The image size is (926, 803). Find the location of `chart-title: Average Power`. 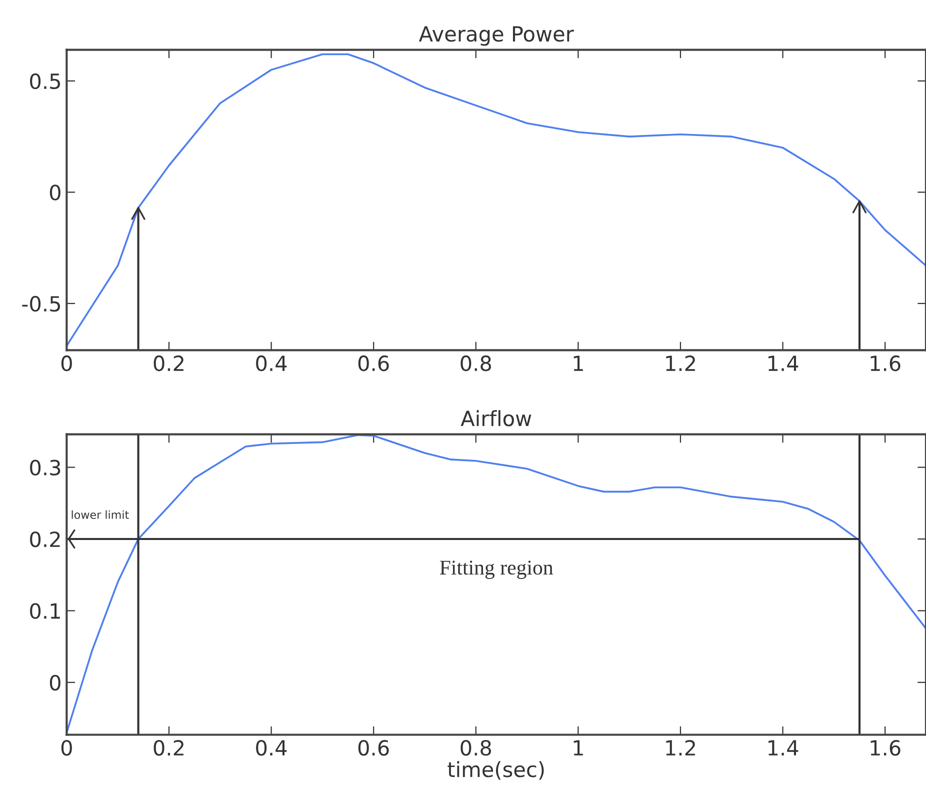

chart-title: Average Power is located at coordinates (496, 36).